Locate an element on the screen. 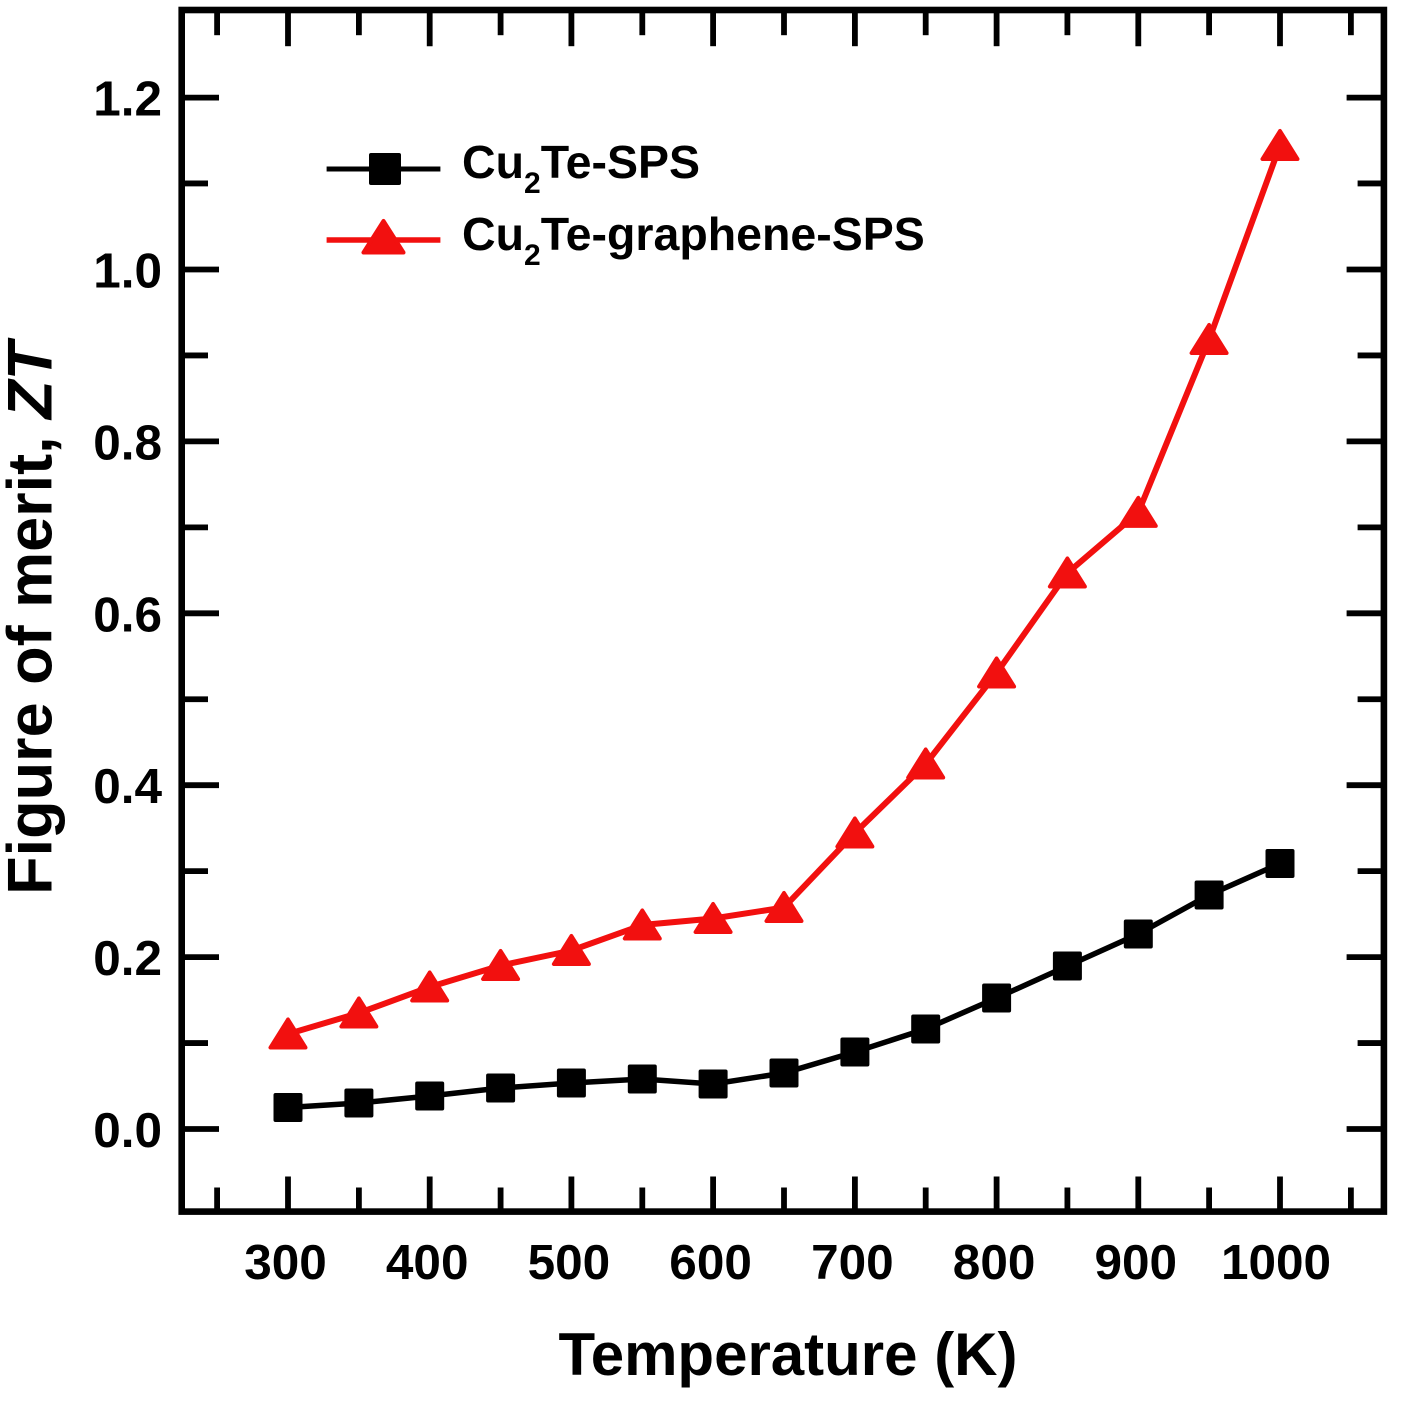 The width and height of the screenshot is (1404, 1402). svg-text: 700 is located at coordinates (852, 1262).